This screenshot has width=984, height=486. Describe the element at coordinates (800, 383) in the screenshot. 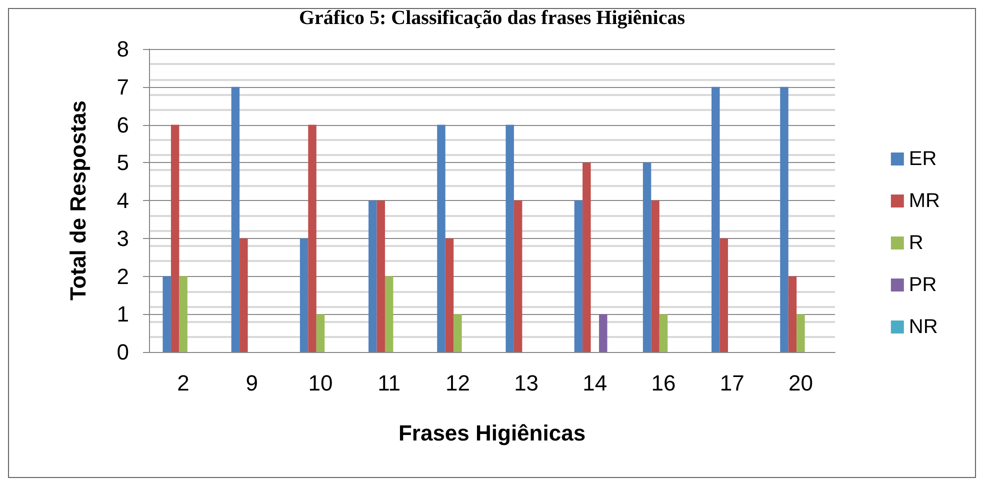

I see `x-tick-label: 20` at that location.